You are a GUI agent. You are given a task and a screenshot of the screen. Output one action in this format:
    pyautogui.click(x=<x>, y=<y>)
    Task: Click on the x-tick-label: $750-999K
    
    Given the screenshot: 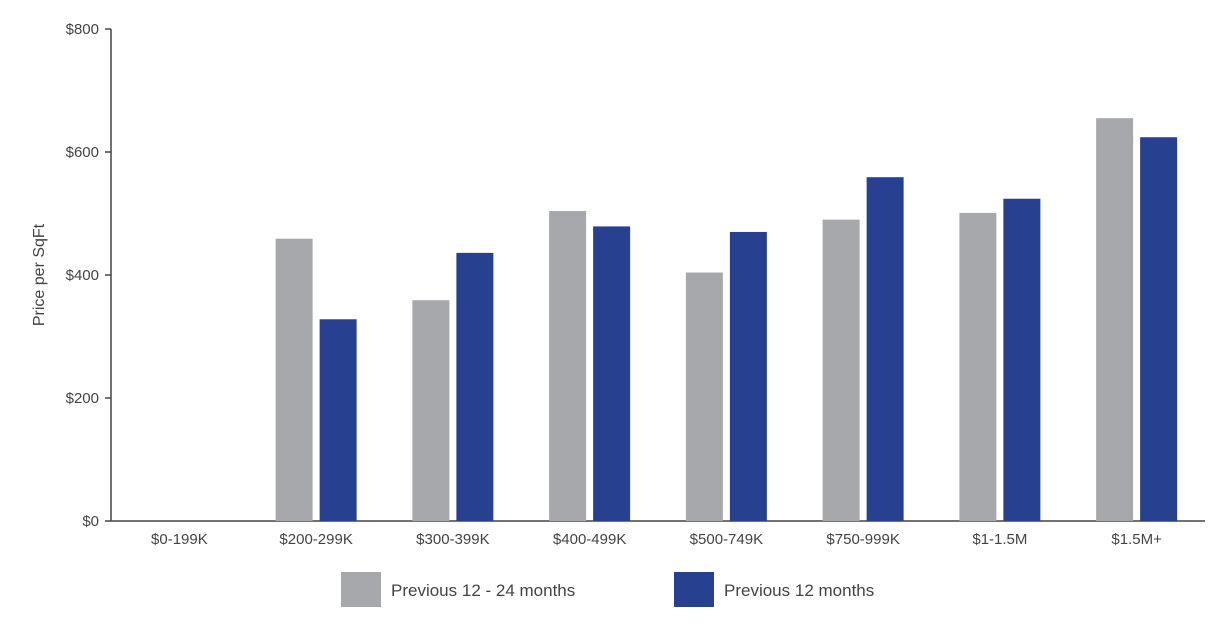 What is the action you would take?
    pyautogui.click(x=862, y=539)
    